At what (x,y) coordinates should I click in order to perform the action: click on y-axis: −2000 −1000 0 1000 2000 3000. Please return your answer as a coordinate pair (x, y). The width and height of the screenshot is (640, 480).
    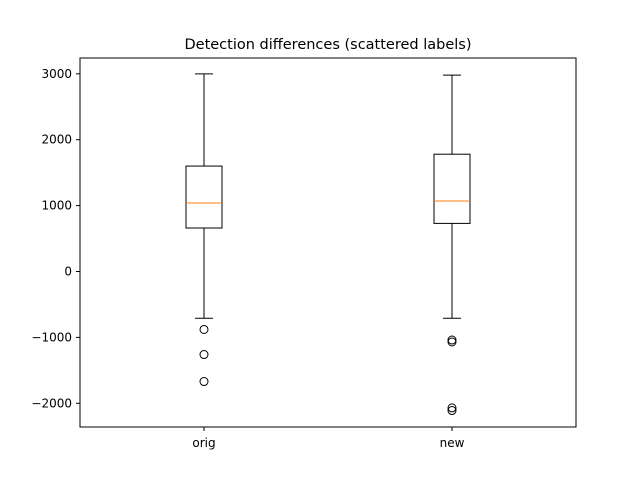
    Looking at the image, I should click on (55, 238).